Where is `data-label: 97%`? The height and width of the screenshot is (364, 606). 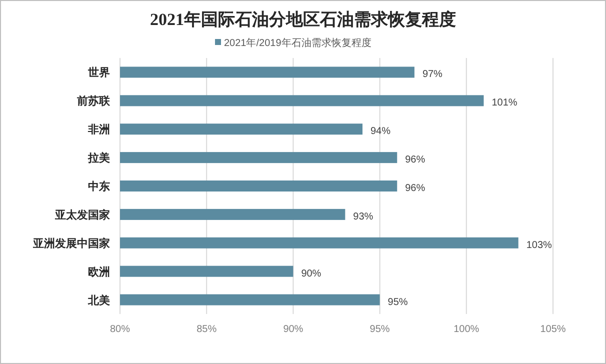 data-label: 97% is located at coordinates (432, 74).